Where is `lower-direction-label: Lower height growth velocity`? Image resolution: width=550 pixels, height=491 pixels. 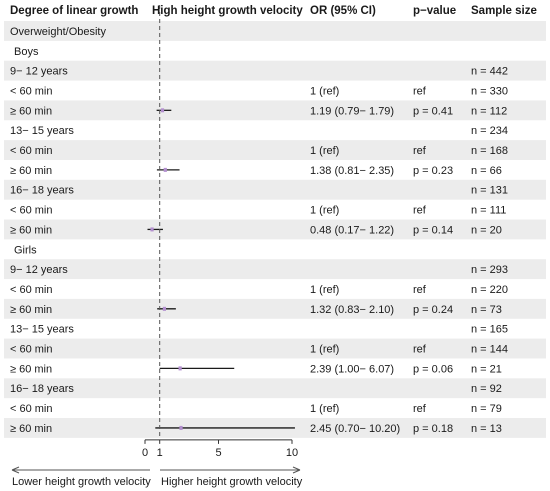 lower-direction-label: Lower height growth velocity is located at coordinates (81, 482).